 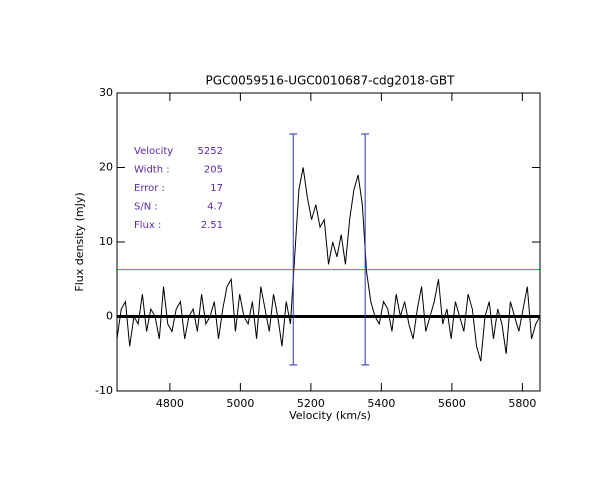 What do you see at coordinates (79, 241) in the screenshot?
I see `y-axis-label: Flux density (mJy)` at bounding box center [79, 241].